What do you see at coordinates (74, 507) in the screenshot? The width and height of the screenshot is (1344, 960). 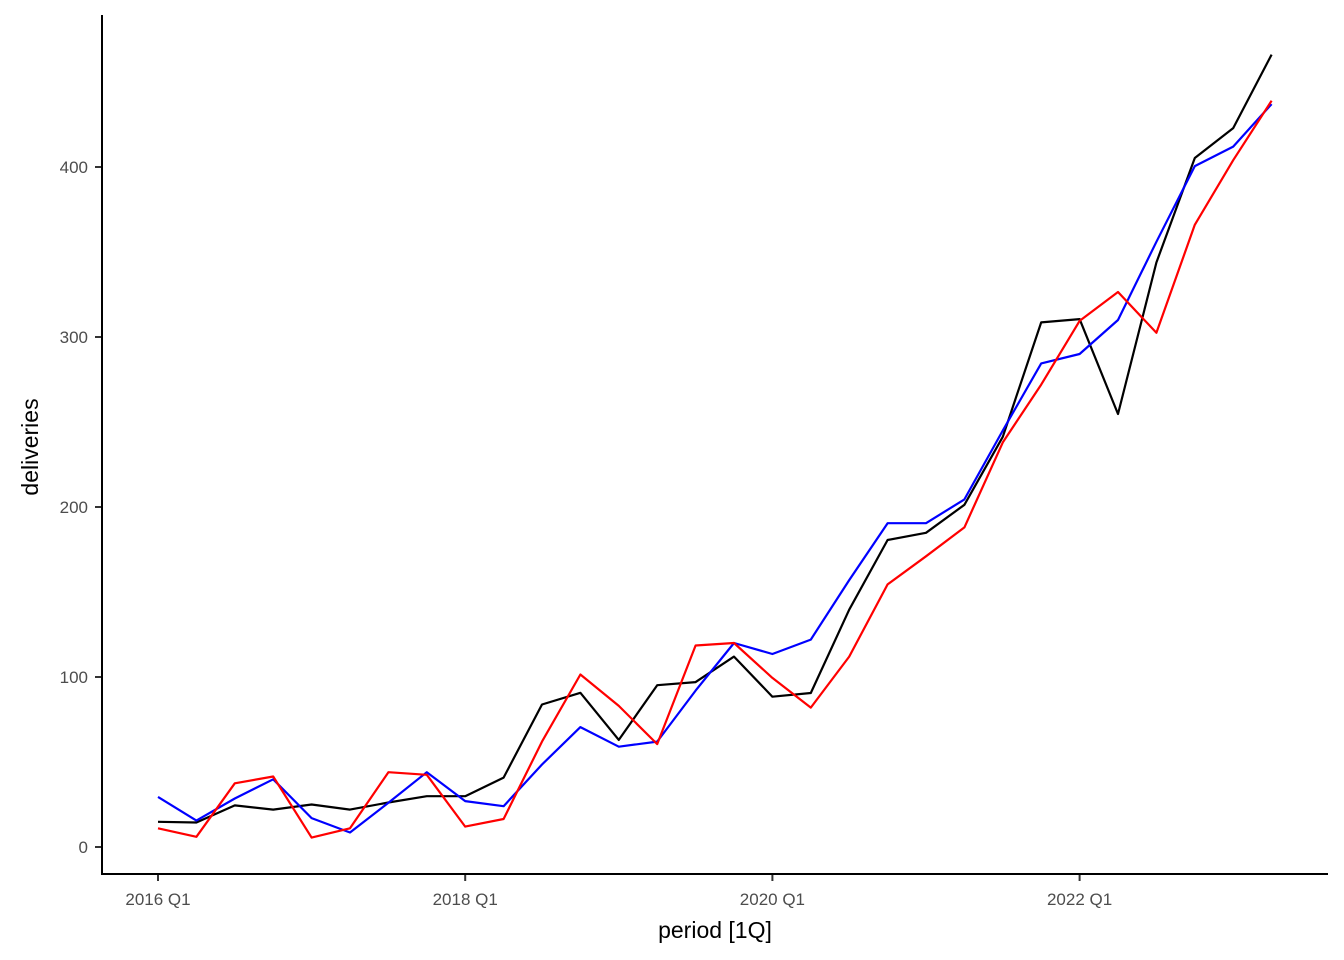 I see `y-tick-label: 200` at bounding box center [74, 507].